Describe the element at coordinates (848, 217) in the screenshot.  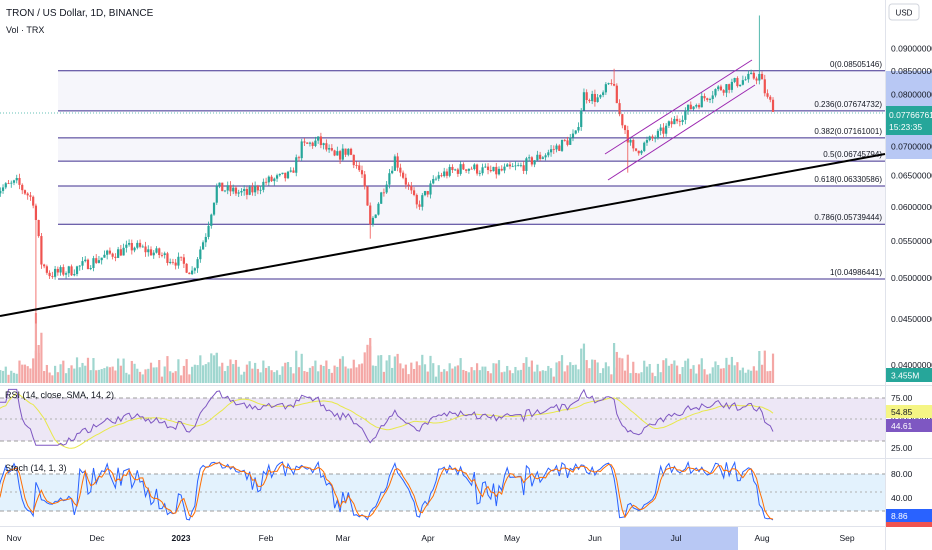
I see `fib-level-label: 0.786(0.05739444)` at that location.